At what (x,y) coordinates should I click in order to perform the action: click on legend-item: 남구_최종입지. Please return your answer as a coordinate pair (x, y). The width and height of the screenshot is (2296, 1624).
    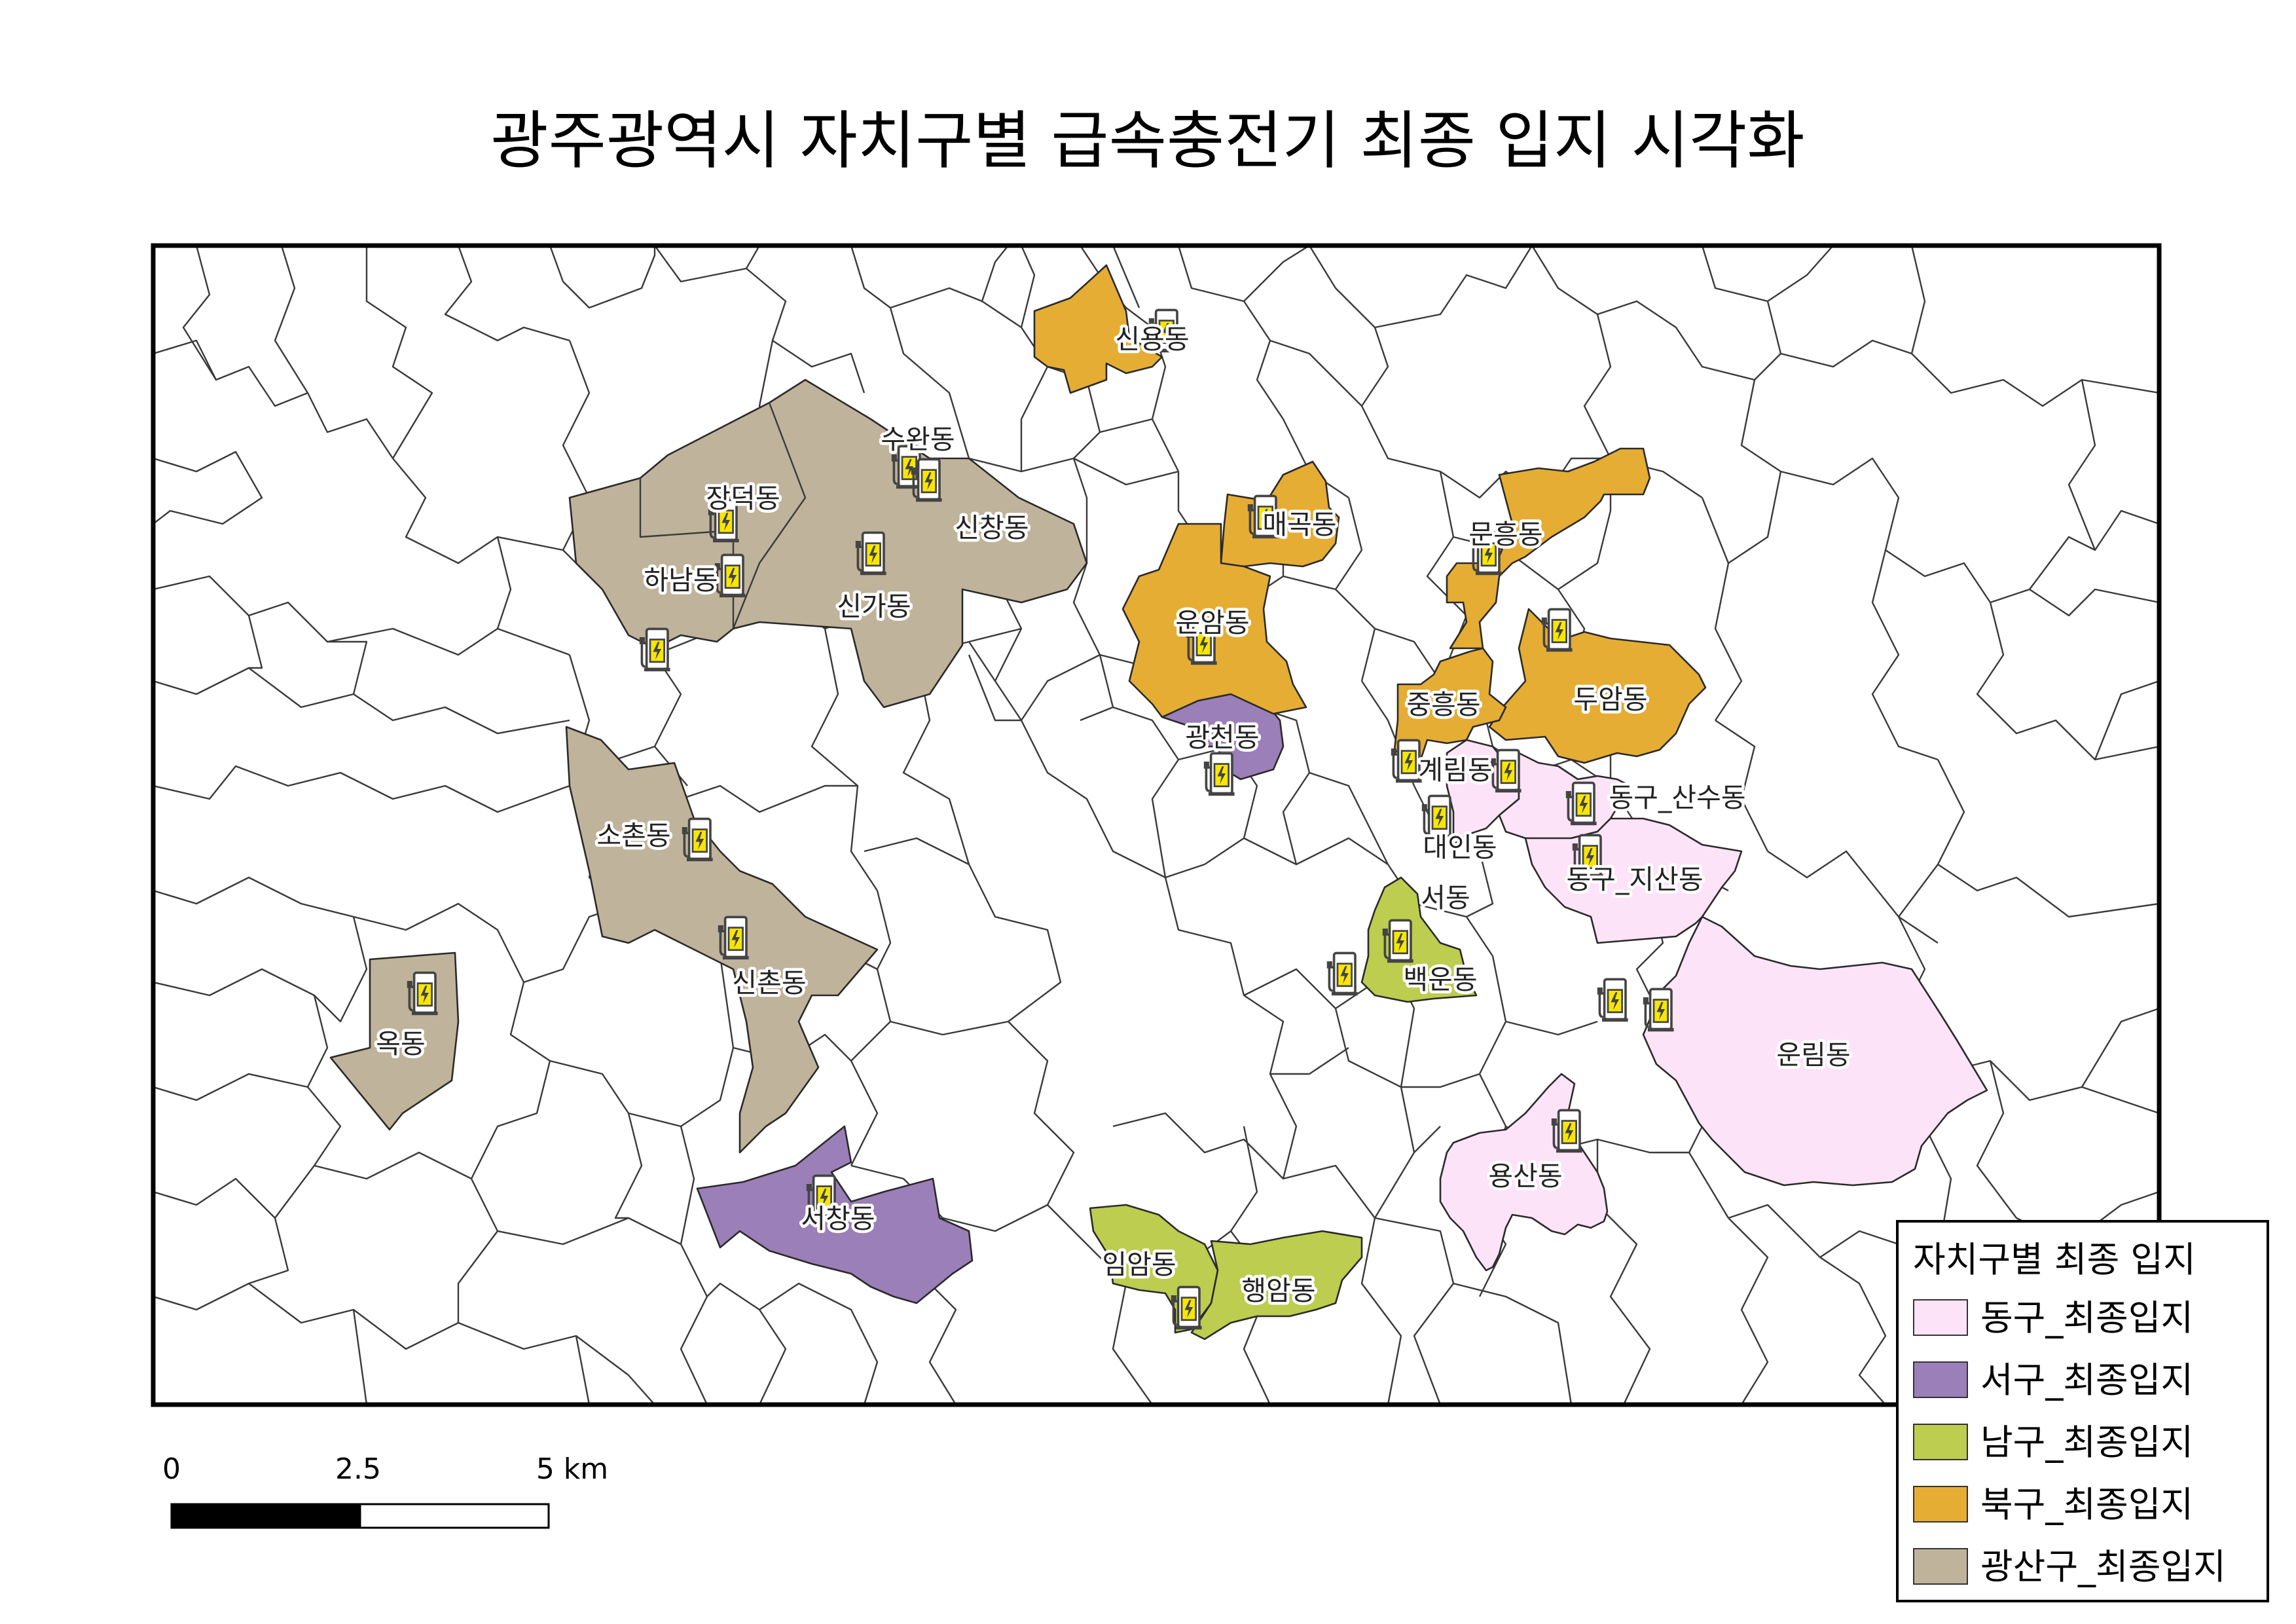
    Looking at the image, I should click on (2053, 1442).